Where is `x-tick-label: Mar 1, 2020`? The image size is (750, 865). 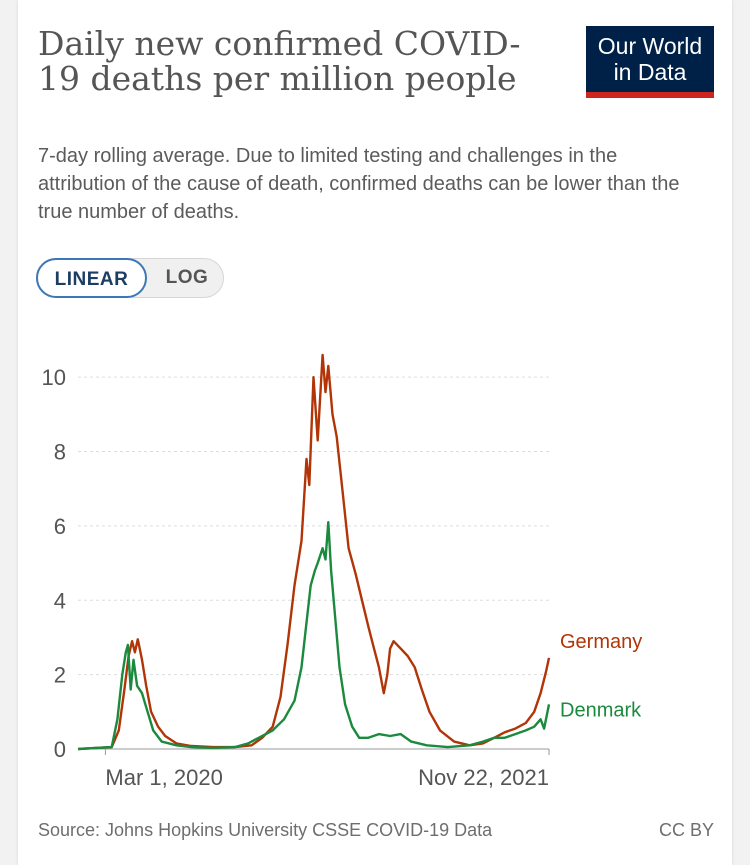 x-tick-label: Mar 1, 2020 is located at coordinates (163, 777).